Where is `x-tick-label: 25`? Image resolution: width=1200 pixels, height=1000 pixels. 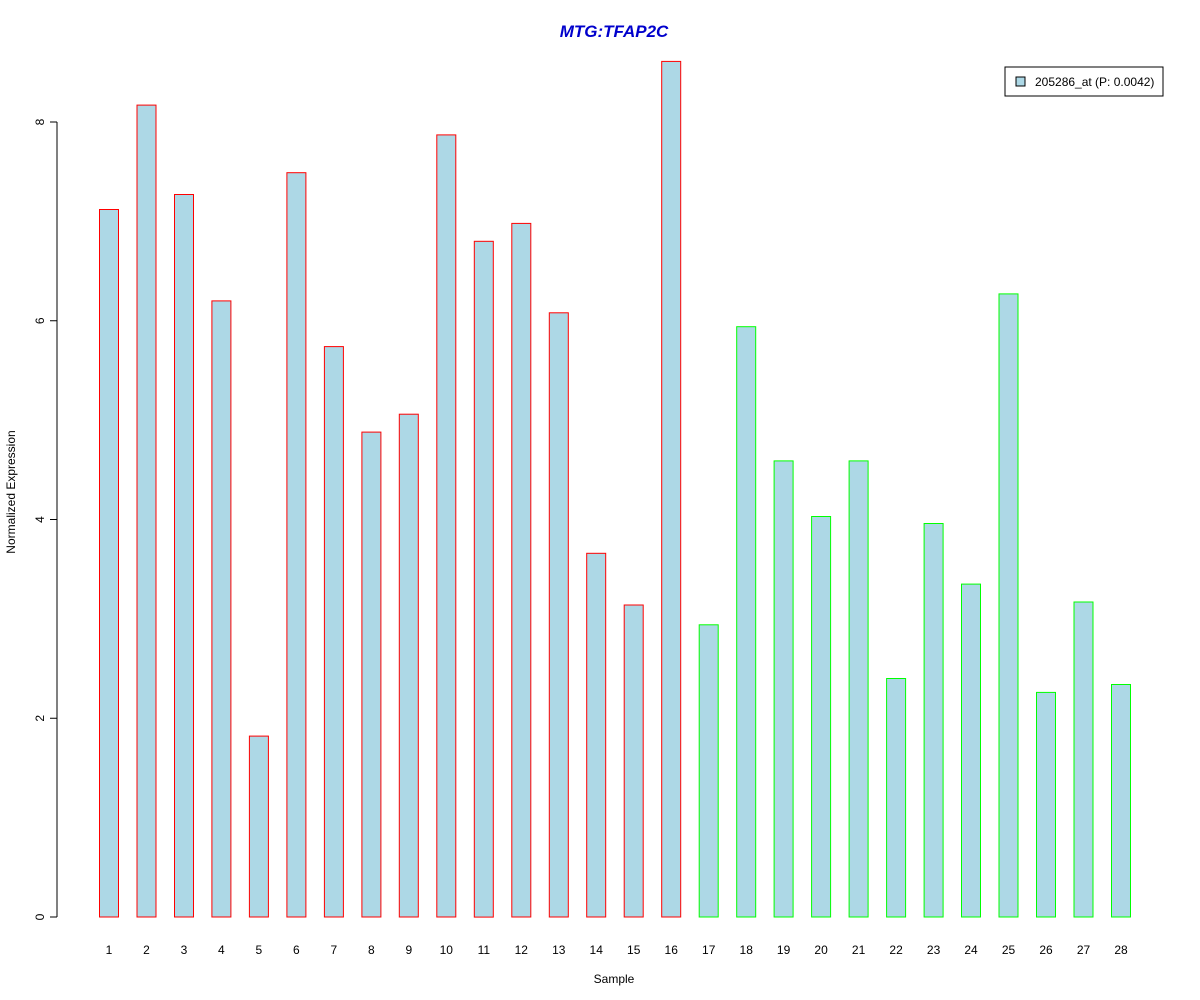 x-tick-label: 25 is located at coordinates (1009, 950).